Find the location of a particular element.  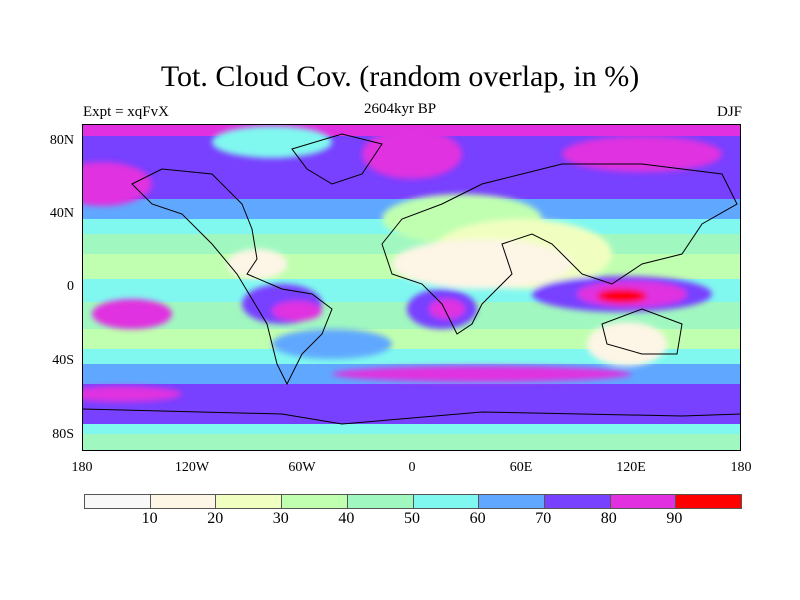

lat-label-40s: 40S is located at coordinates (63, 360).